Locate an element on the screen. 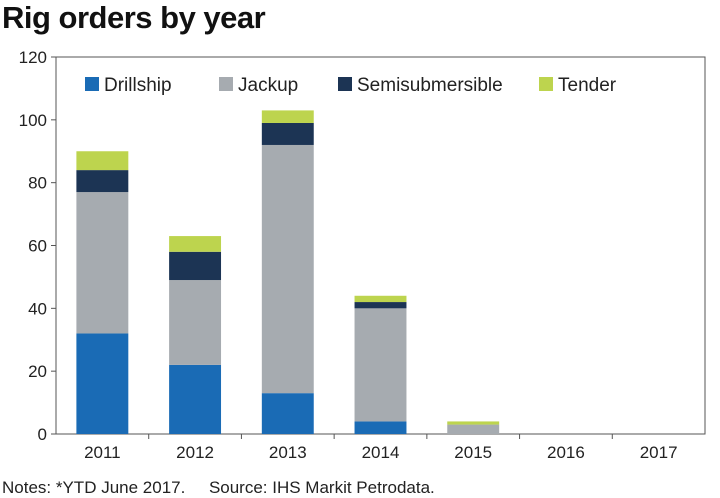 This screenshot has width=720, height=498. bar-semisubmersible-2013 is located at coordinates (287, 133).